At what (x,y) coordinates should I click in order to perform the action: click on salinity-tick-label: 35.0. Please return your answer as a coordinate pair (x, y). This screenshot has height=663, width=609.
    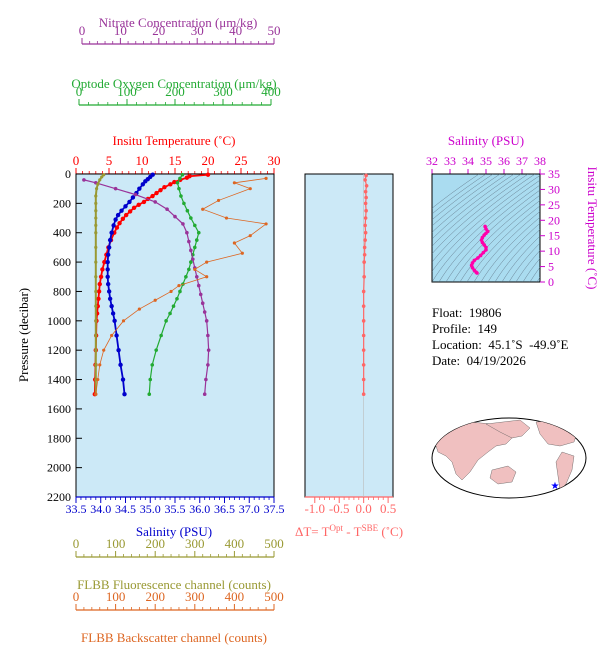
    Looking at the image, I should click on (150, 509).